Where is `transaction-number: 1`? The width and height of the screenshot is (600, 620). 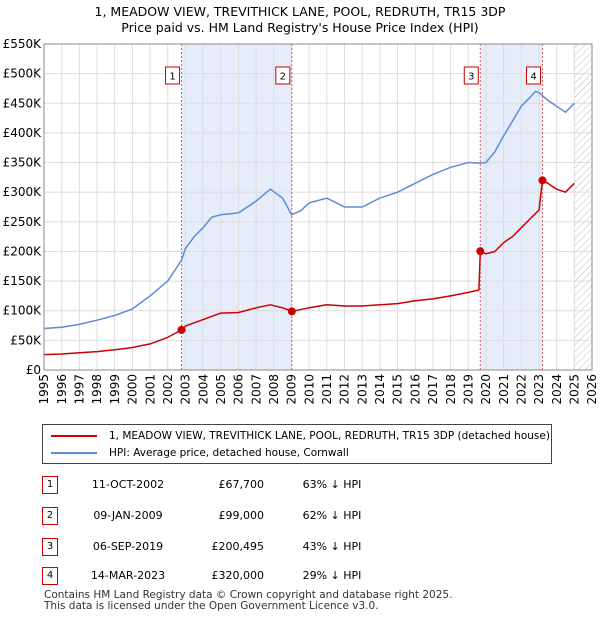 transaction-number: 1 is located at coordinates (50, 485).